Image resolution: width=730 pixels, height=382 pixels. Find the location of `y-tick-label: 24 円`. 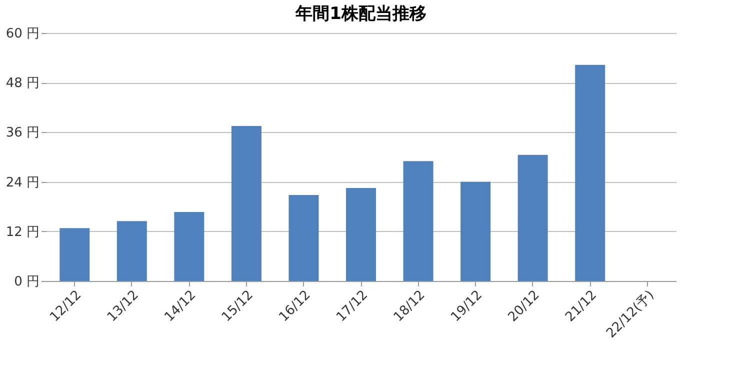

y-tick-label: 24 円 is located at coordinates (23, 182).